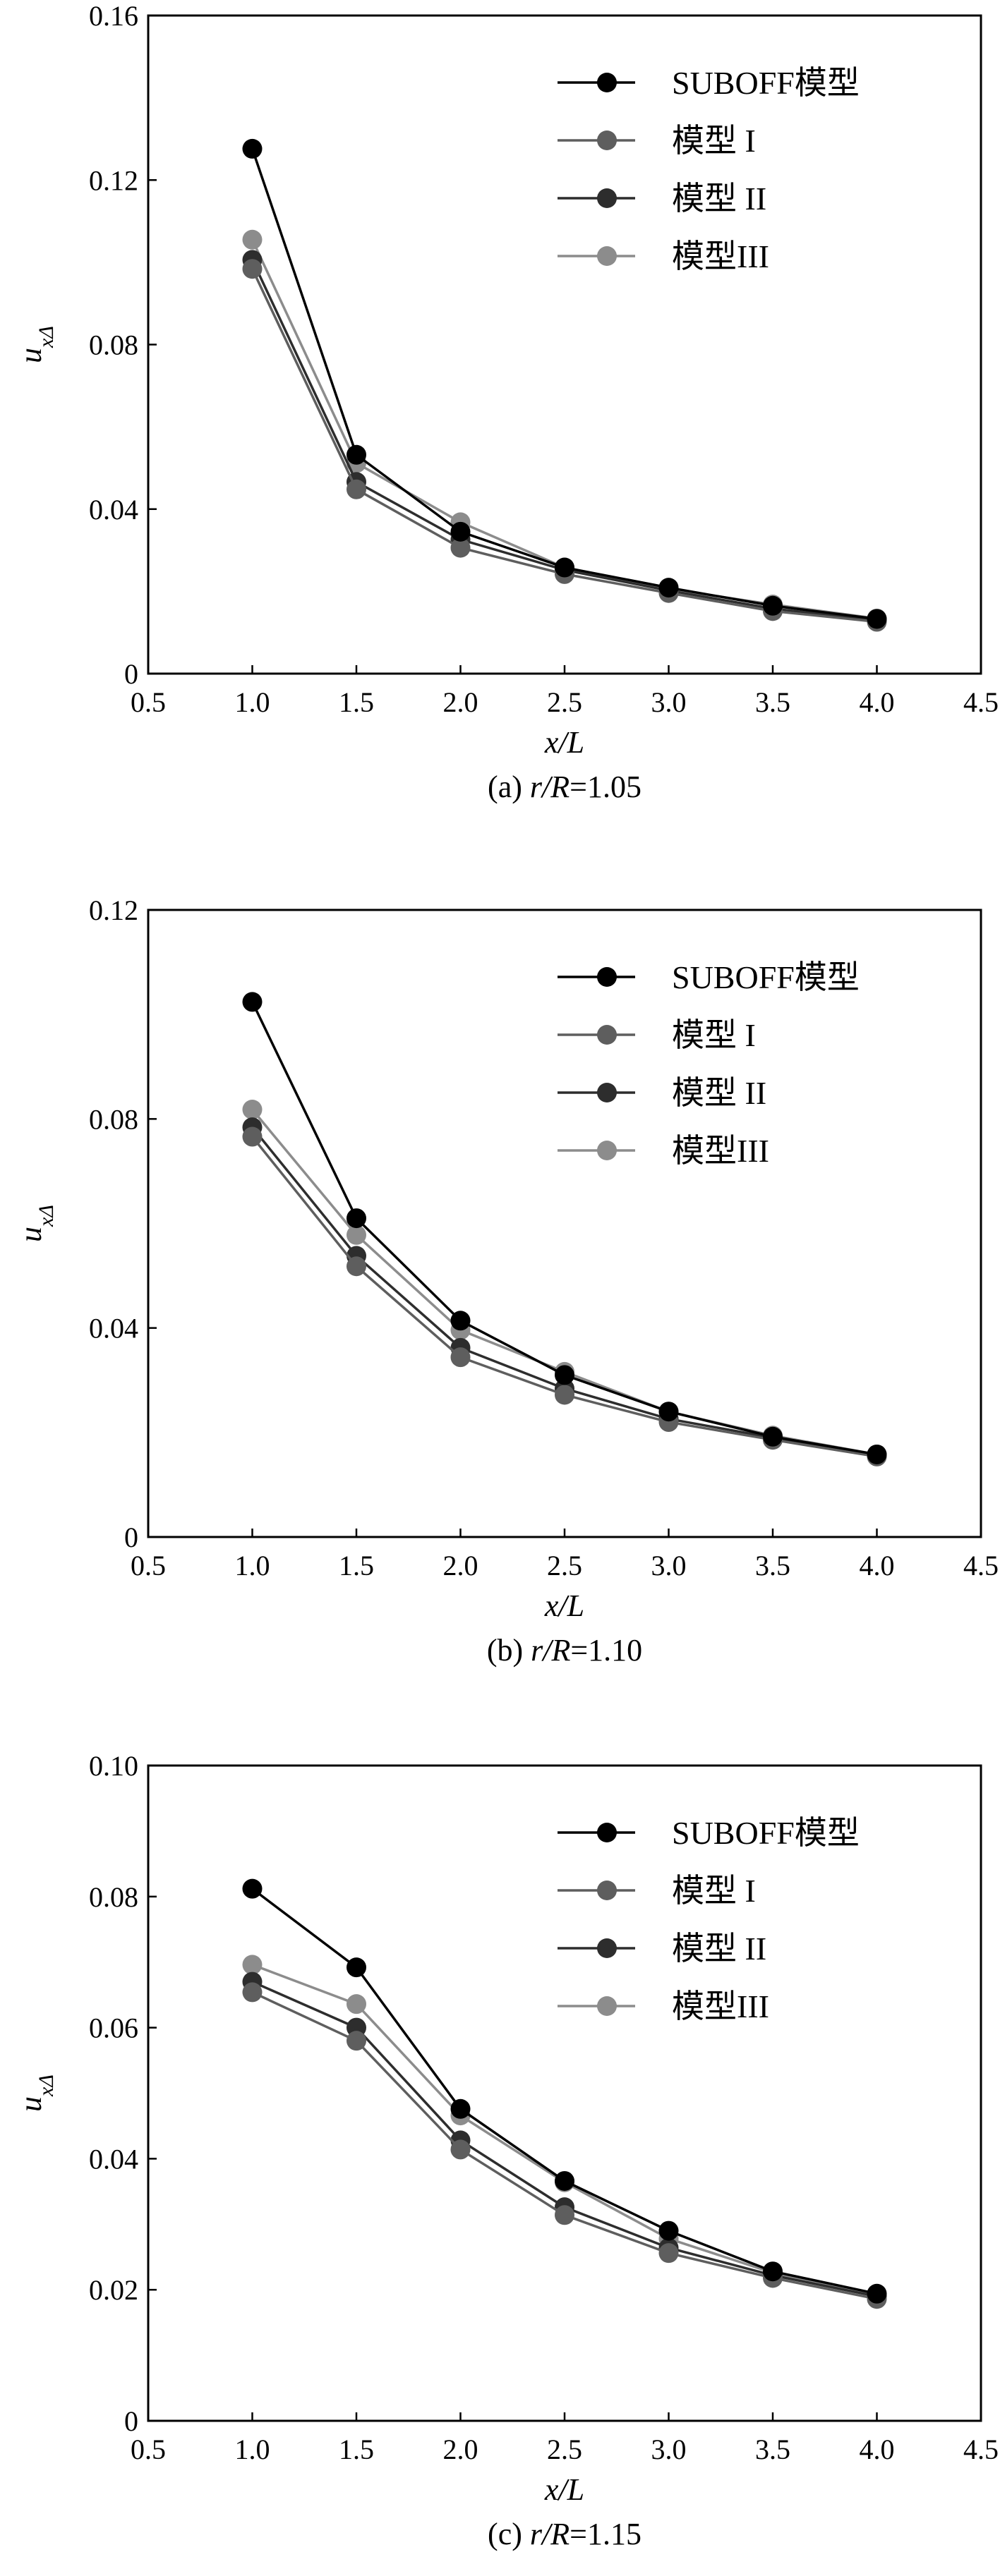 The height and width of the screenshot is (2576, 1000). What do you see at coordinates (113, 180) in the screenshot?
I see `y-tick-label: 0.12` at bounding box center [113, 180].